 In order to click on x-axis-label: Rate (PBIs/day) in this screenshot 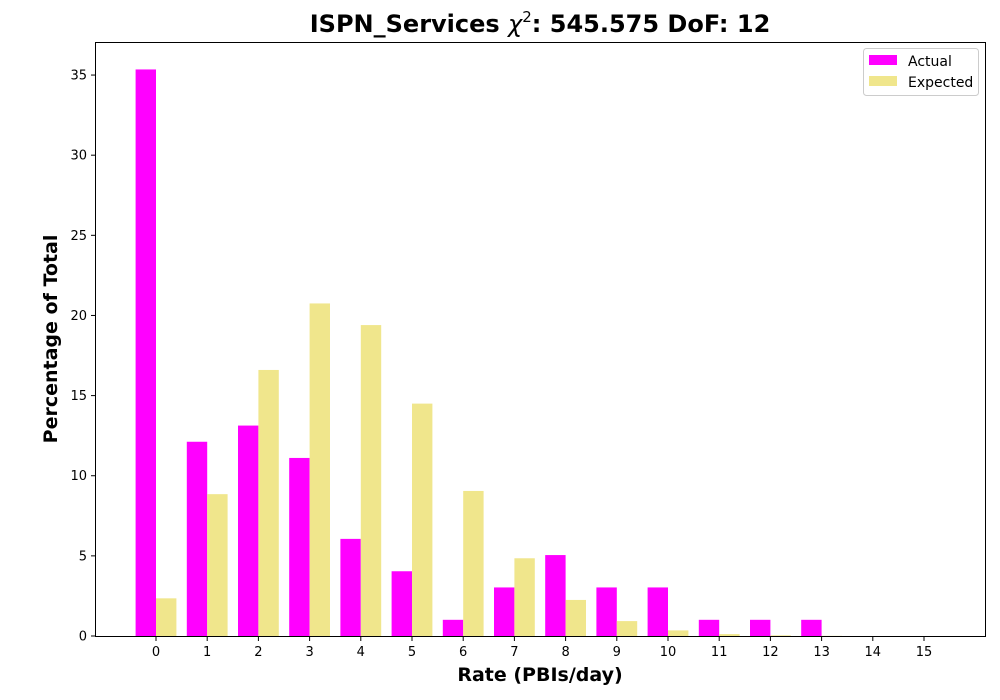, I will do `click(539, 675)`.